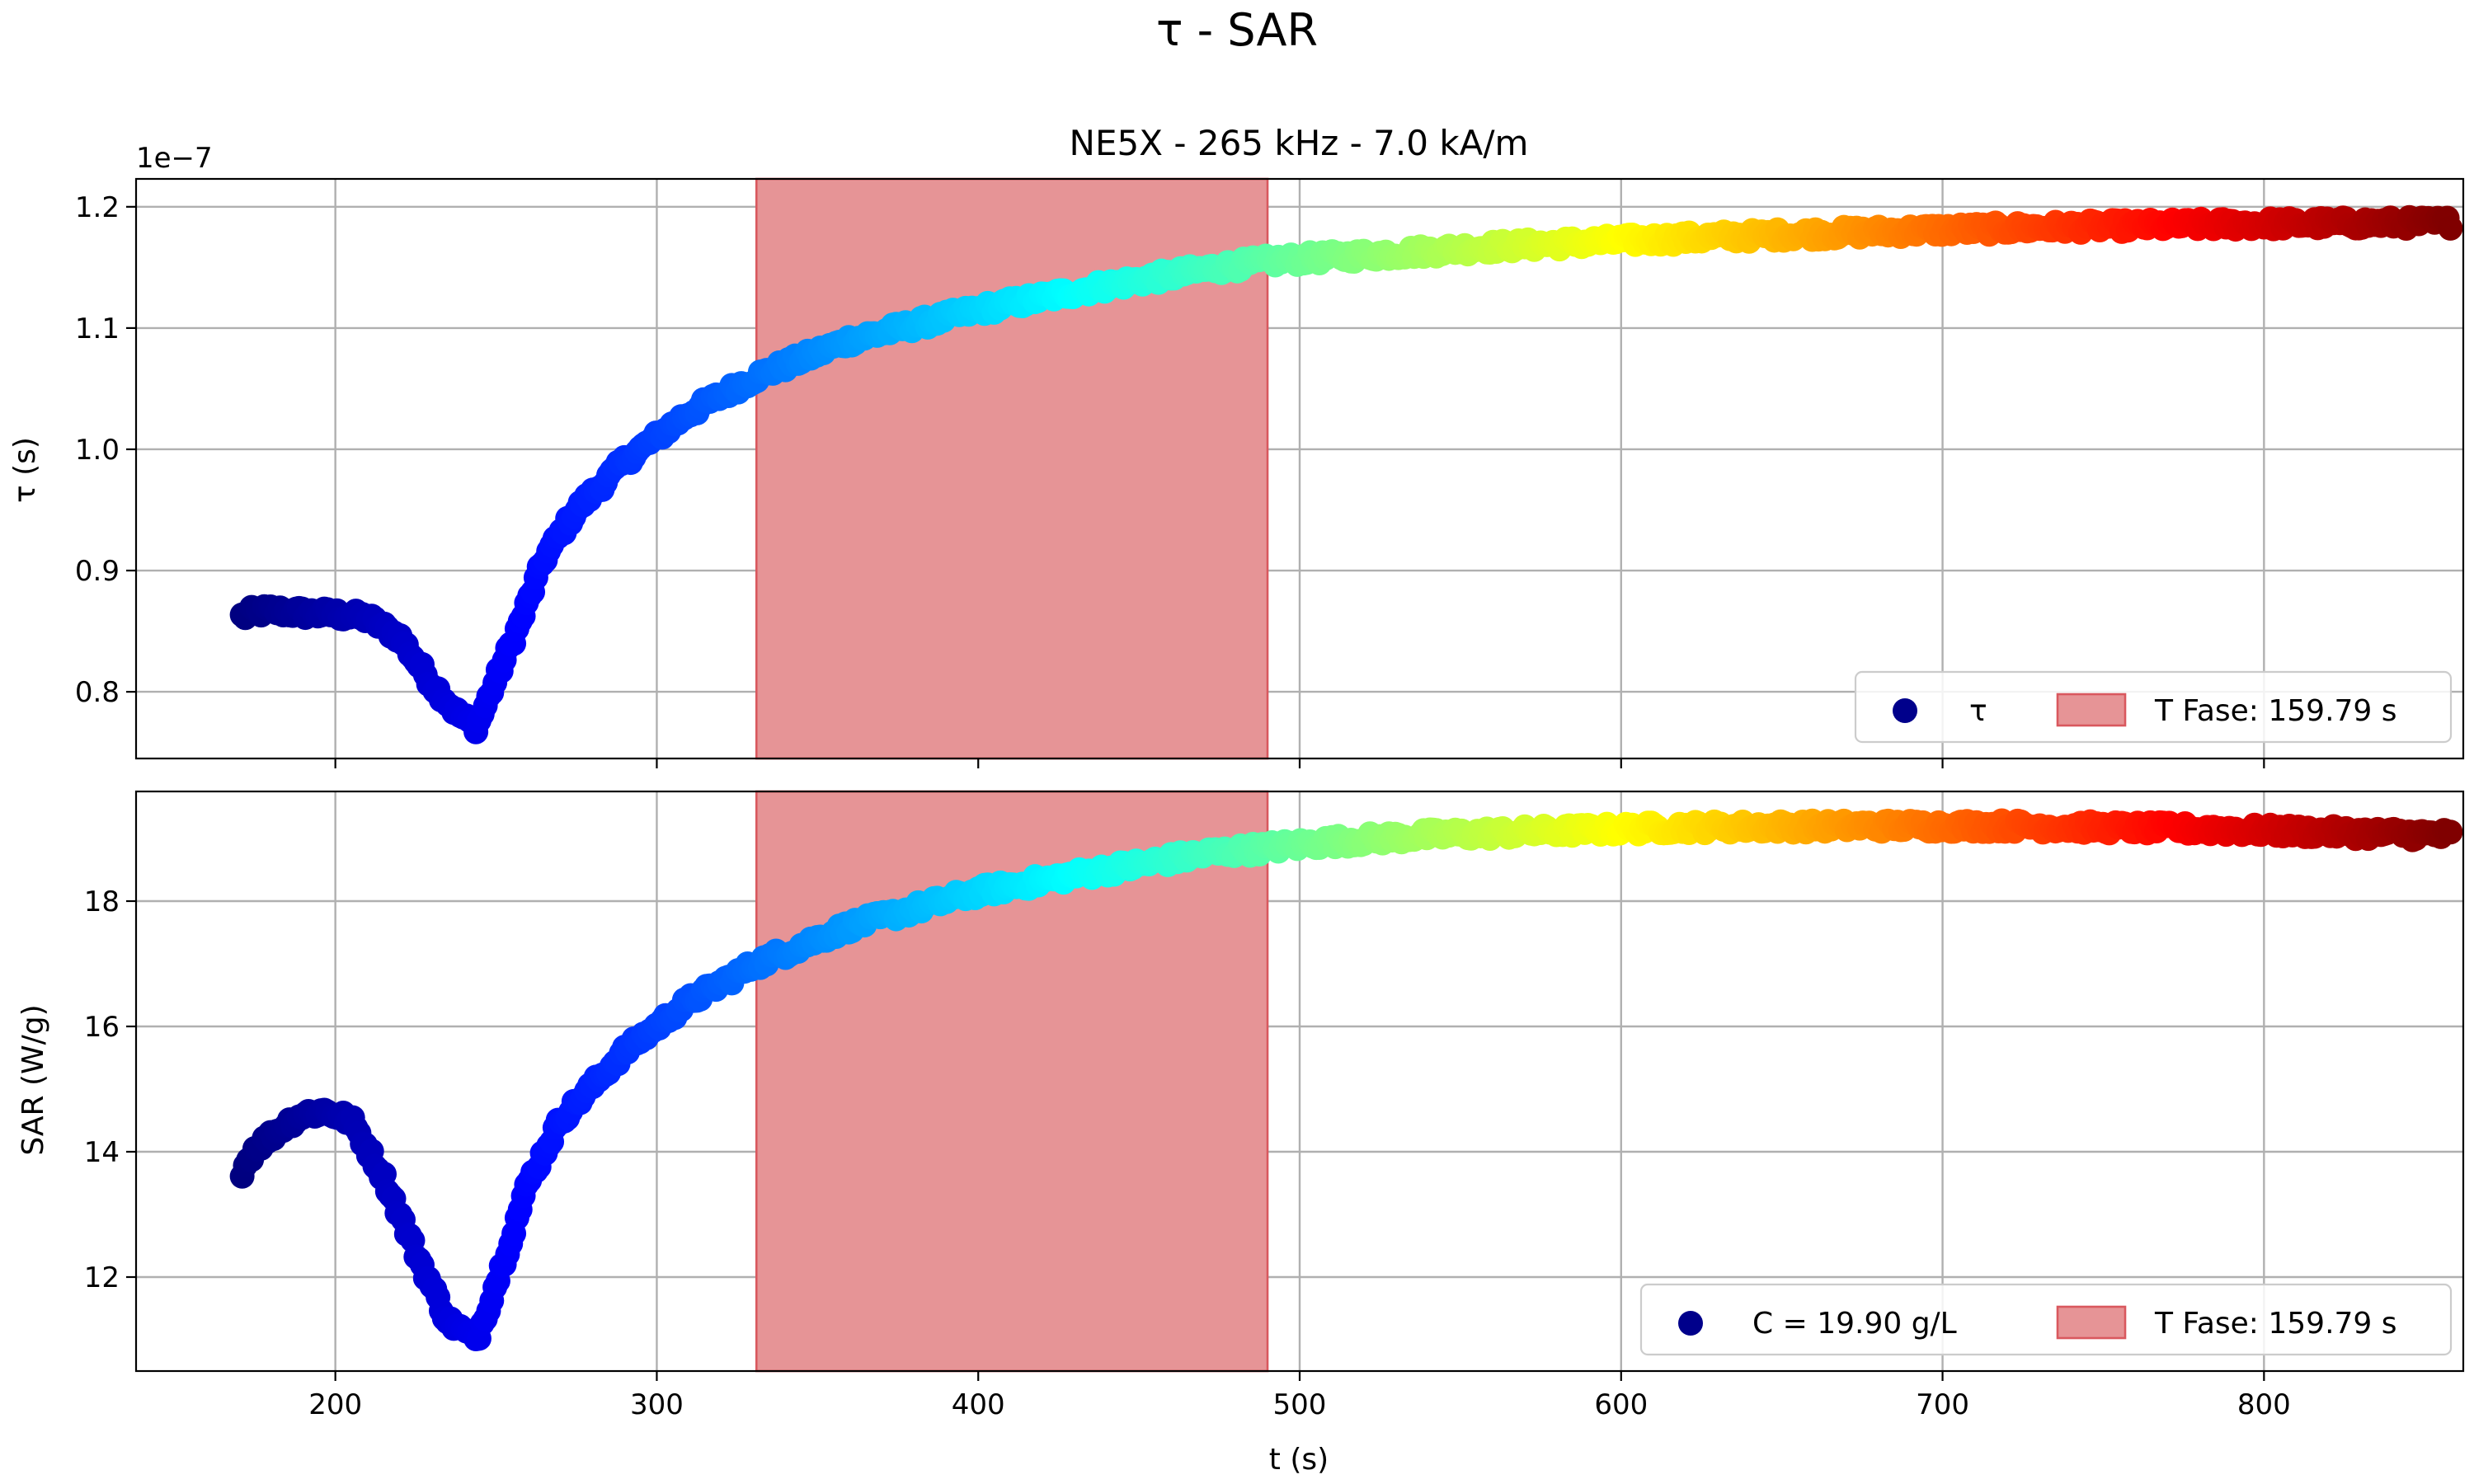  Describe the element at coordinates (1978, 711) in the screenshot. I see `tau-legend-label: τ` at that location.